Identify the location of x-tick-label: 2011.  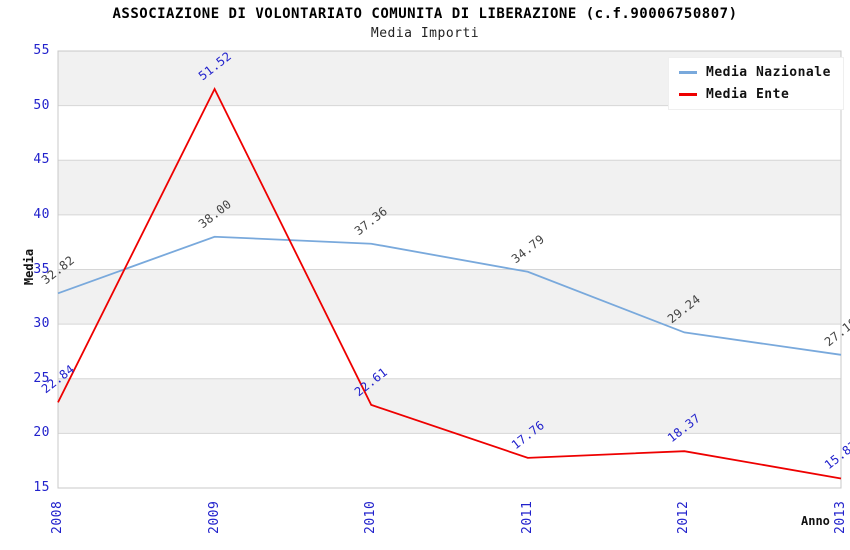
(527, 517).